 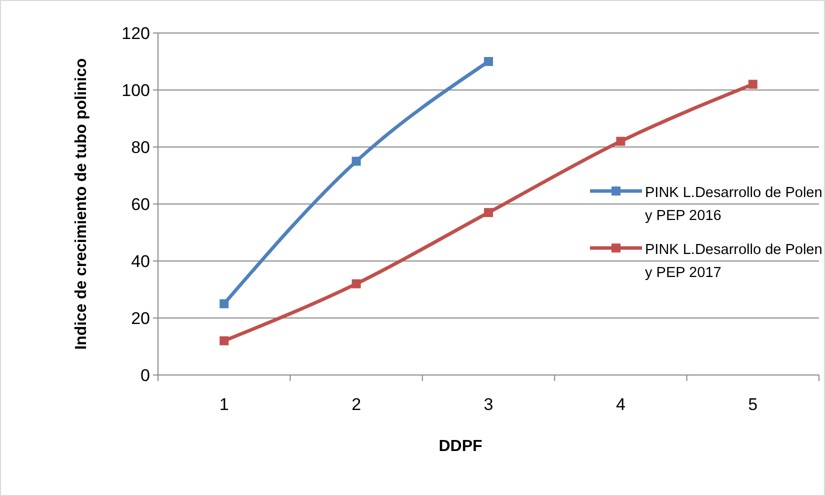 What do you see at coordinates (224, 404) in the screenshot?
I see `x-tick-label: 1` at bounding box center [224, 404].